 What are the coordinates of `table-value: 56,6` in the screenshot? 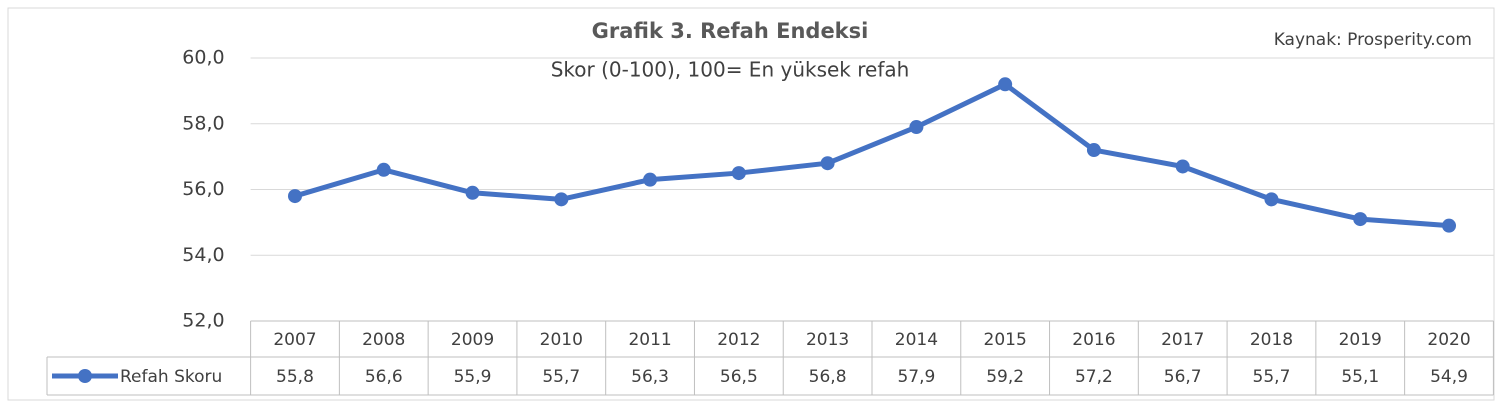 It's located at (384, 377).